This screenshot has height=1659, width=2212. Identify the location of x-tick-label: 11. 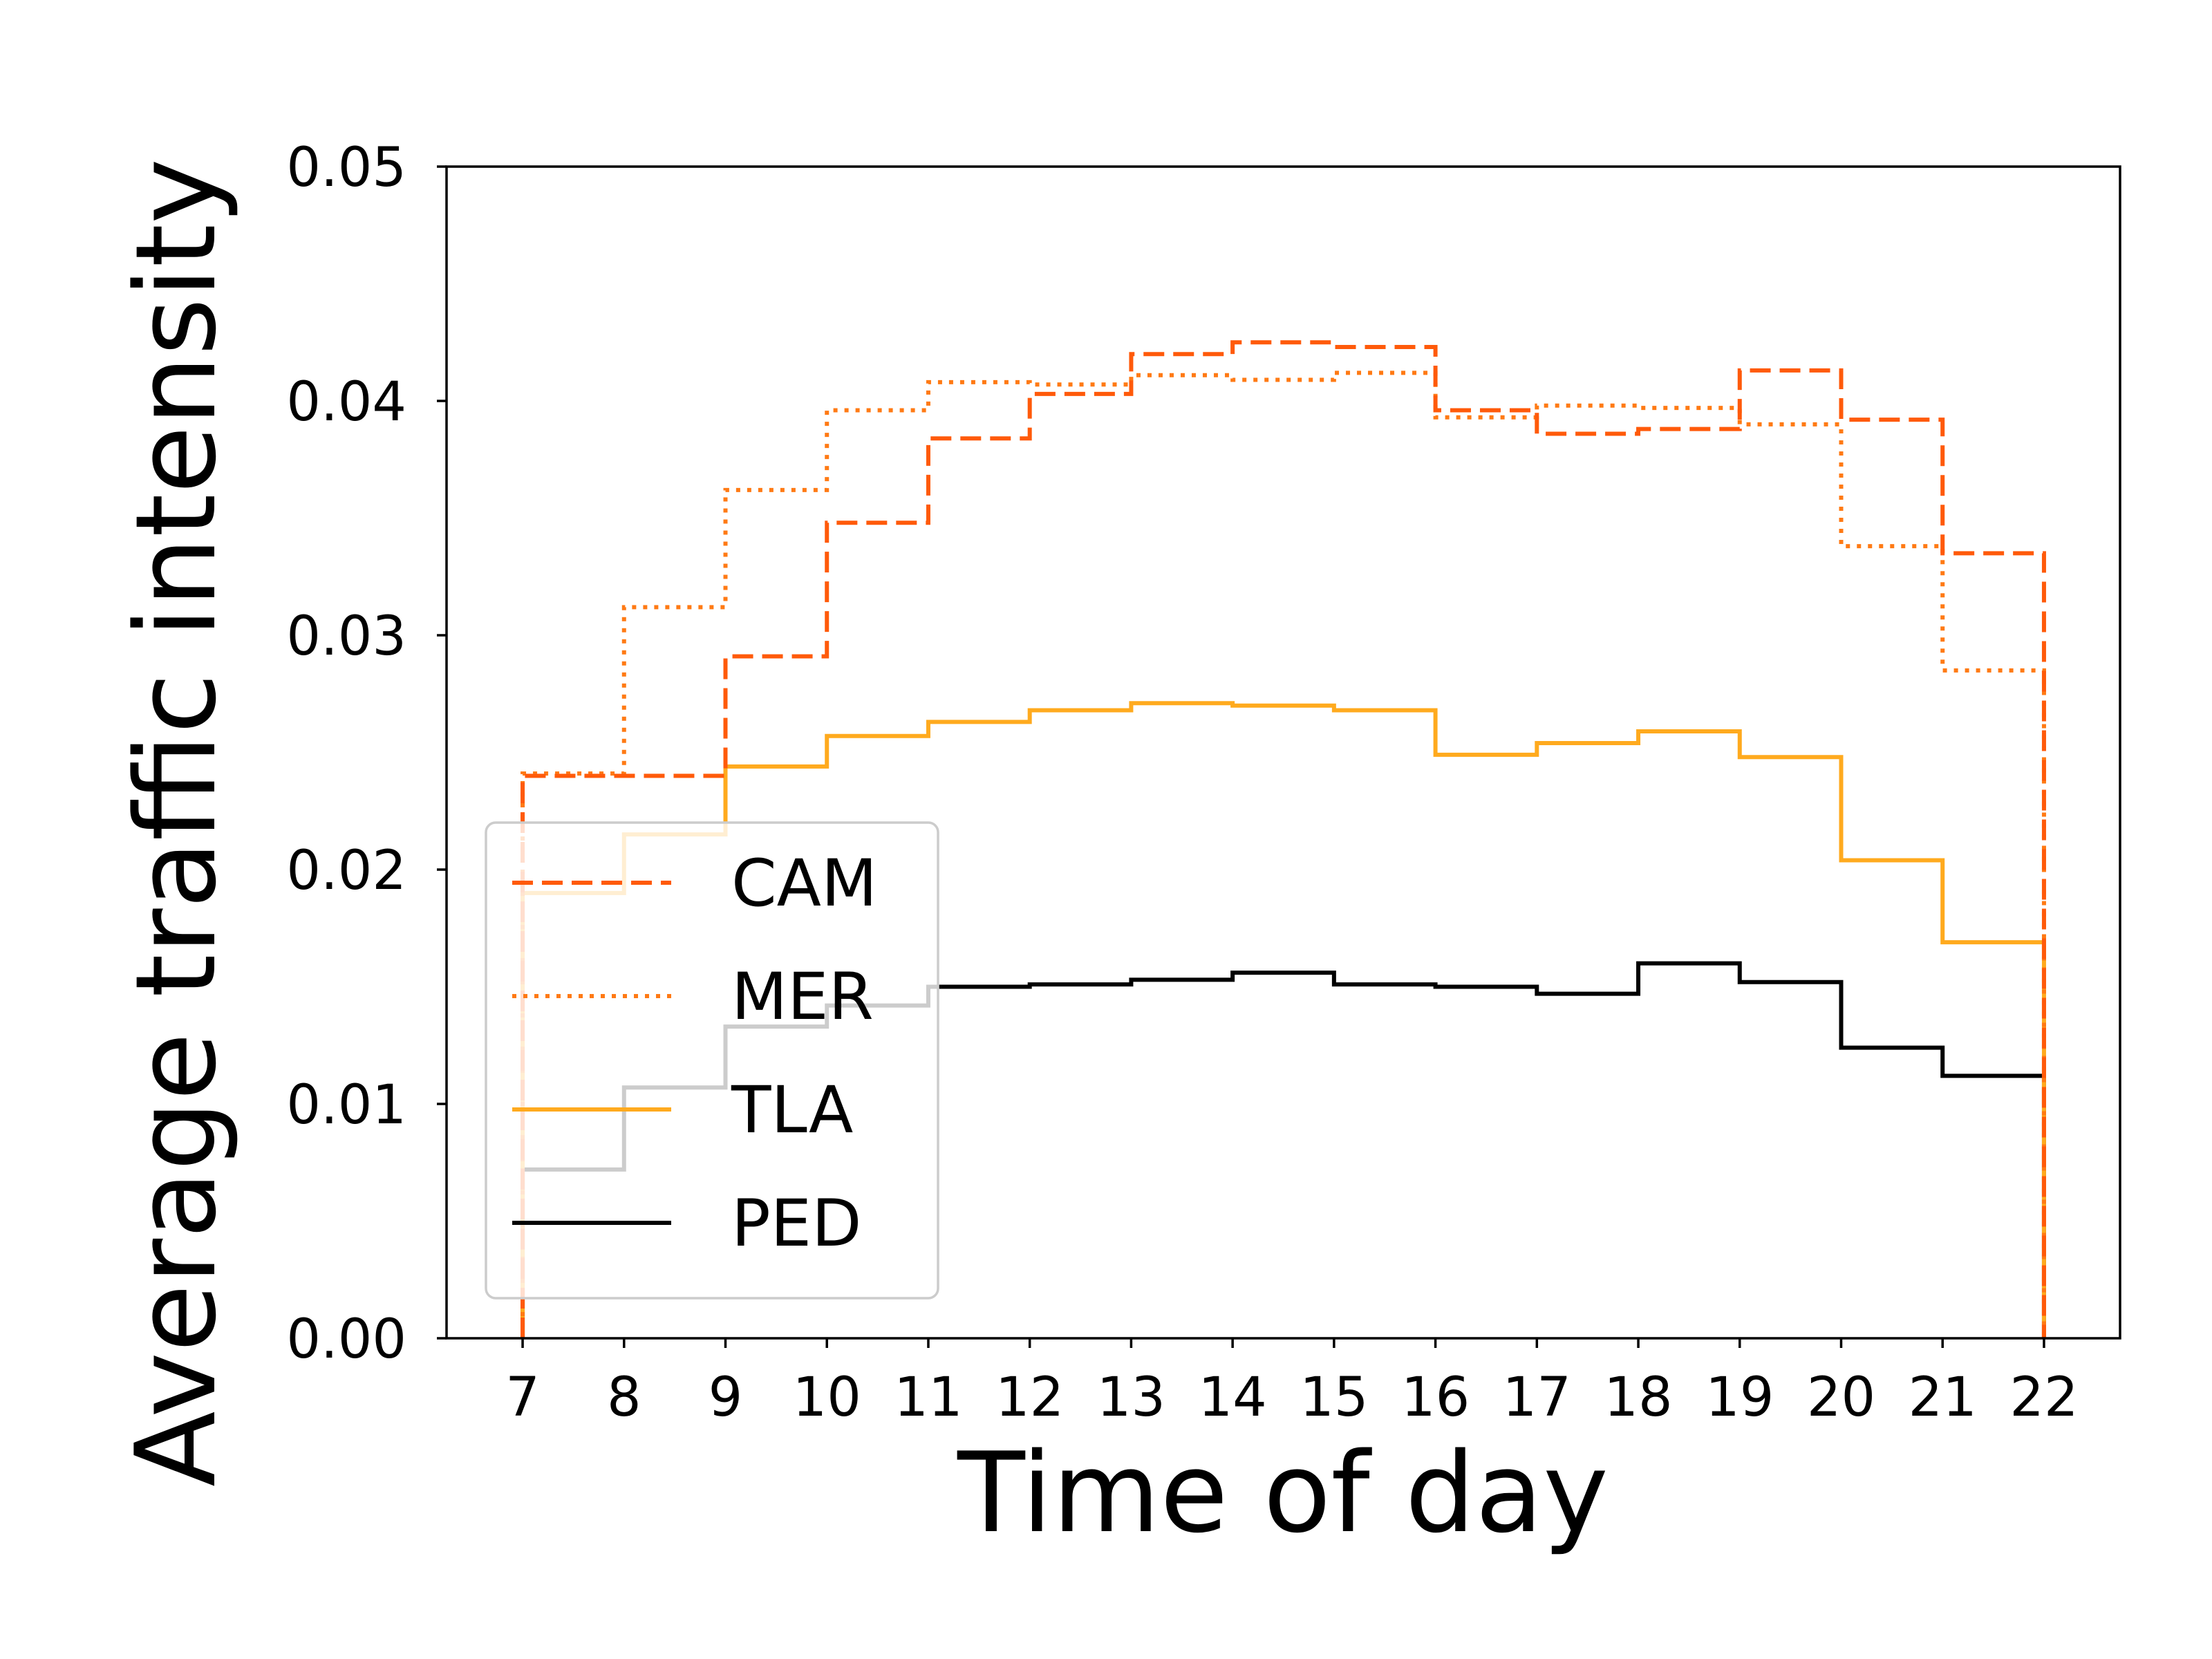
(928, 1398).